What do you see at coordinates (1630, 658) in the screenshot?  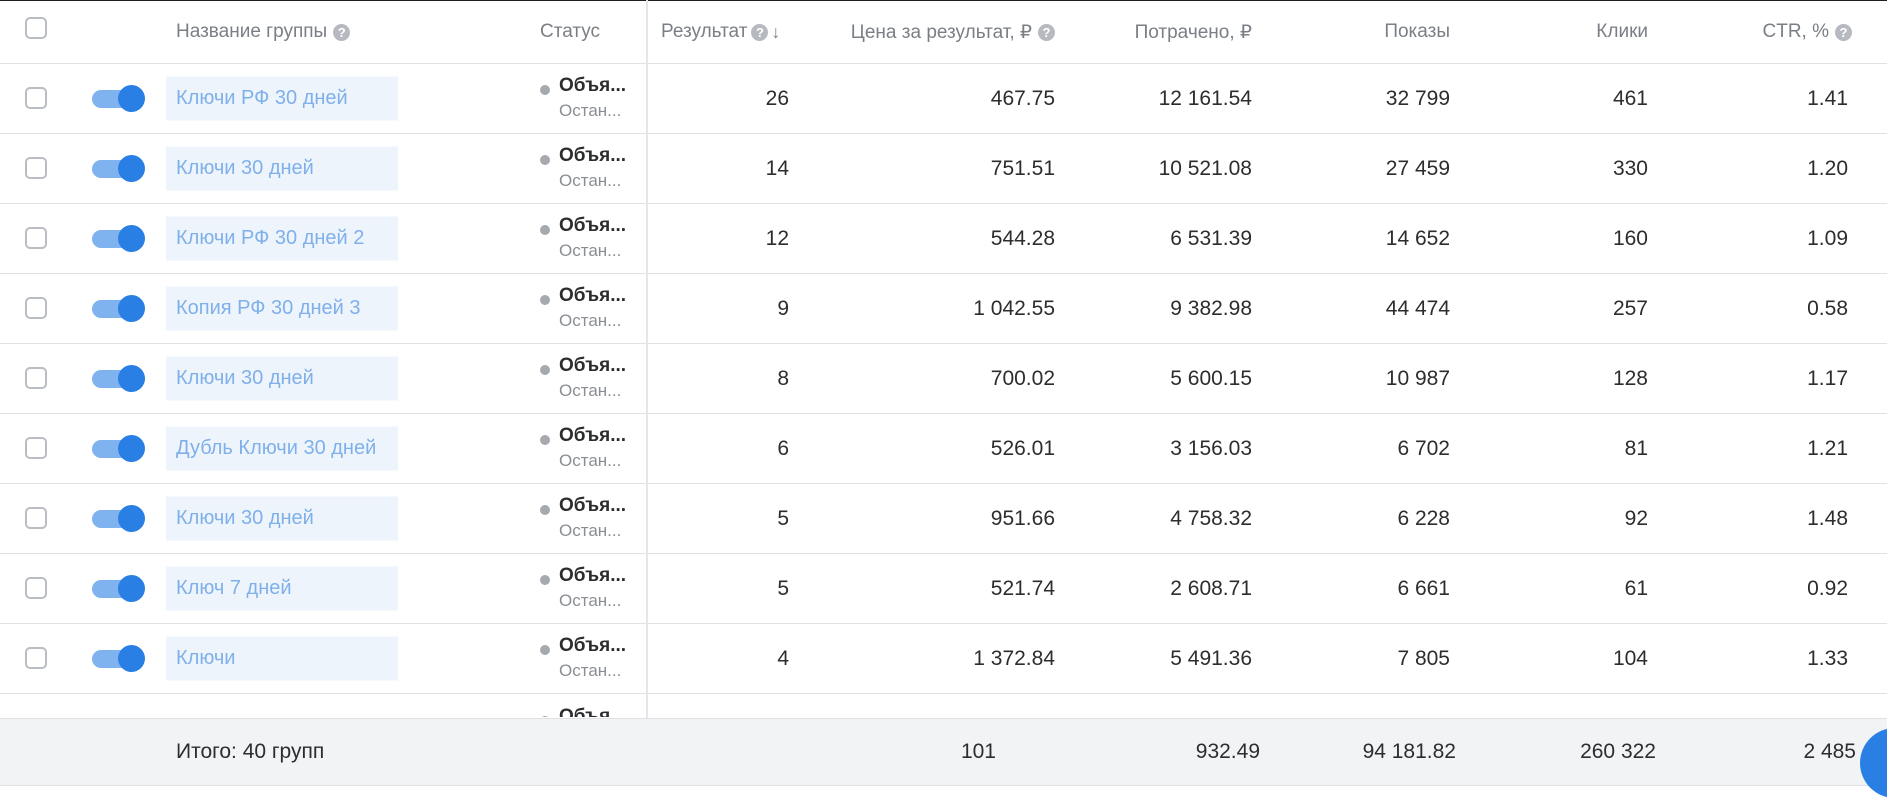 I see `clicks-value: 104` at bounding box center [1630, 658].